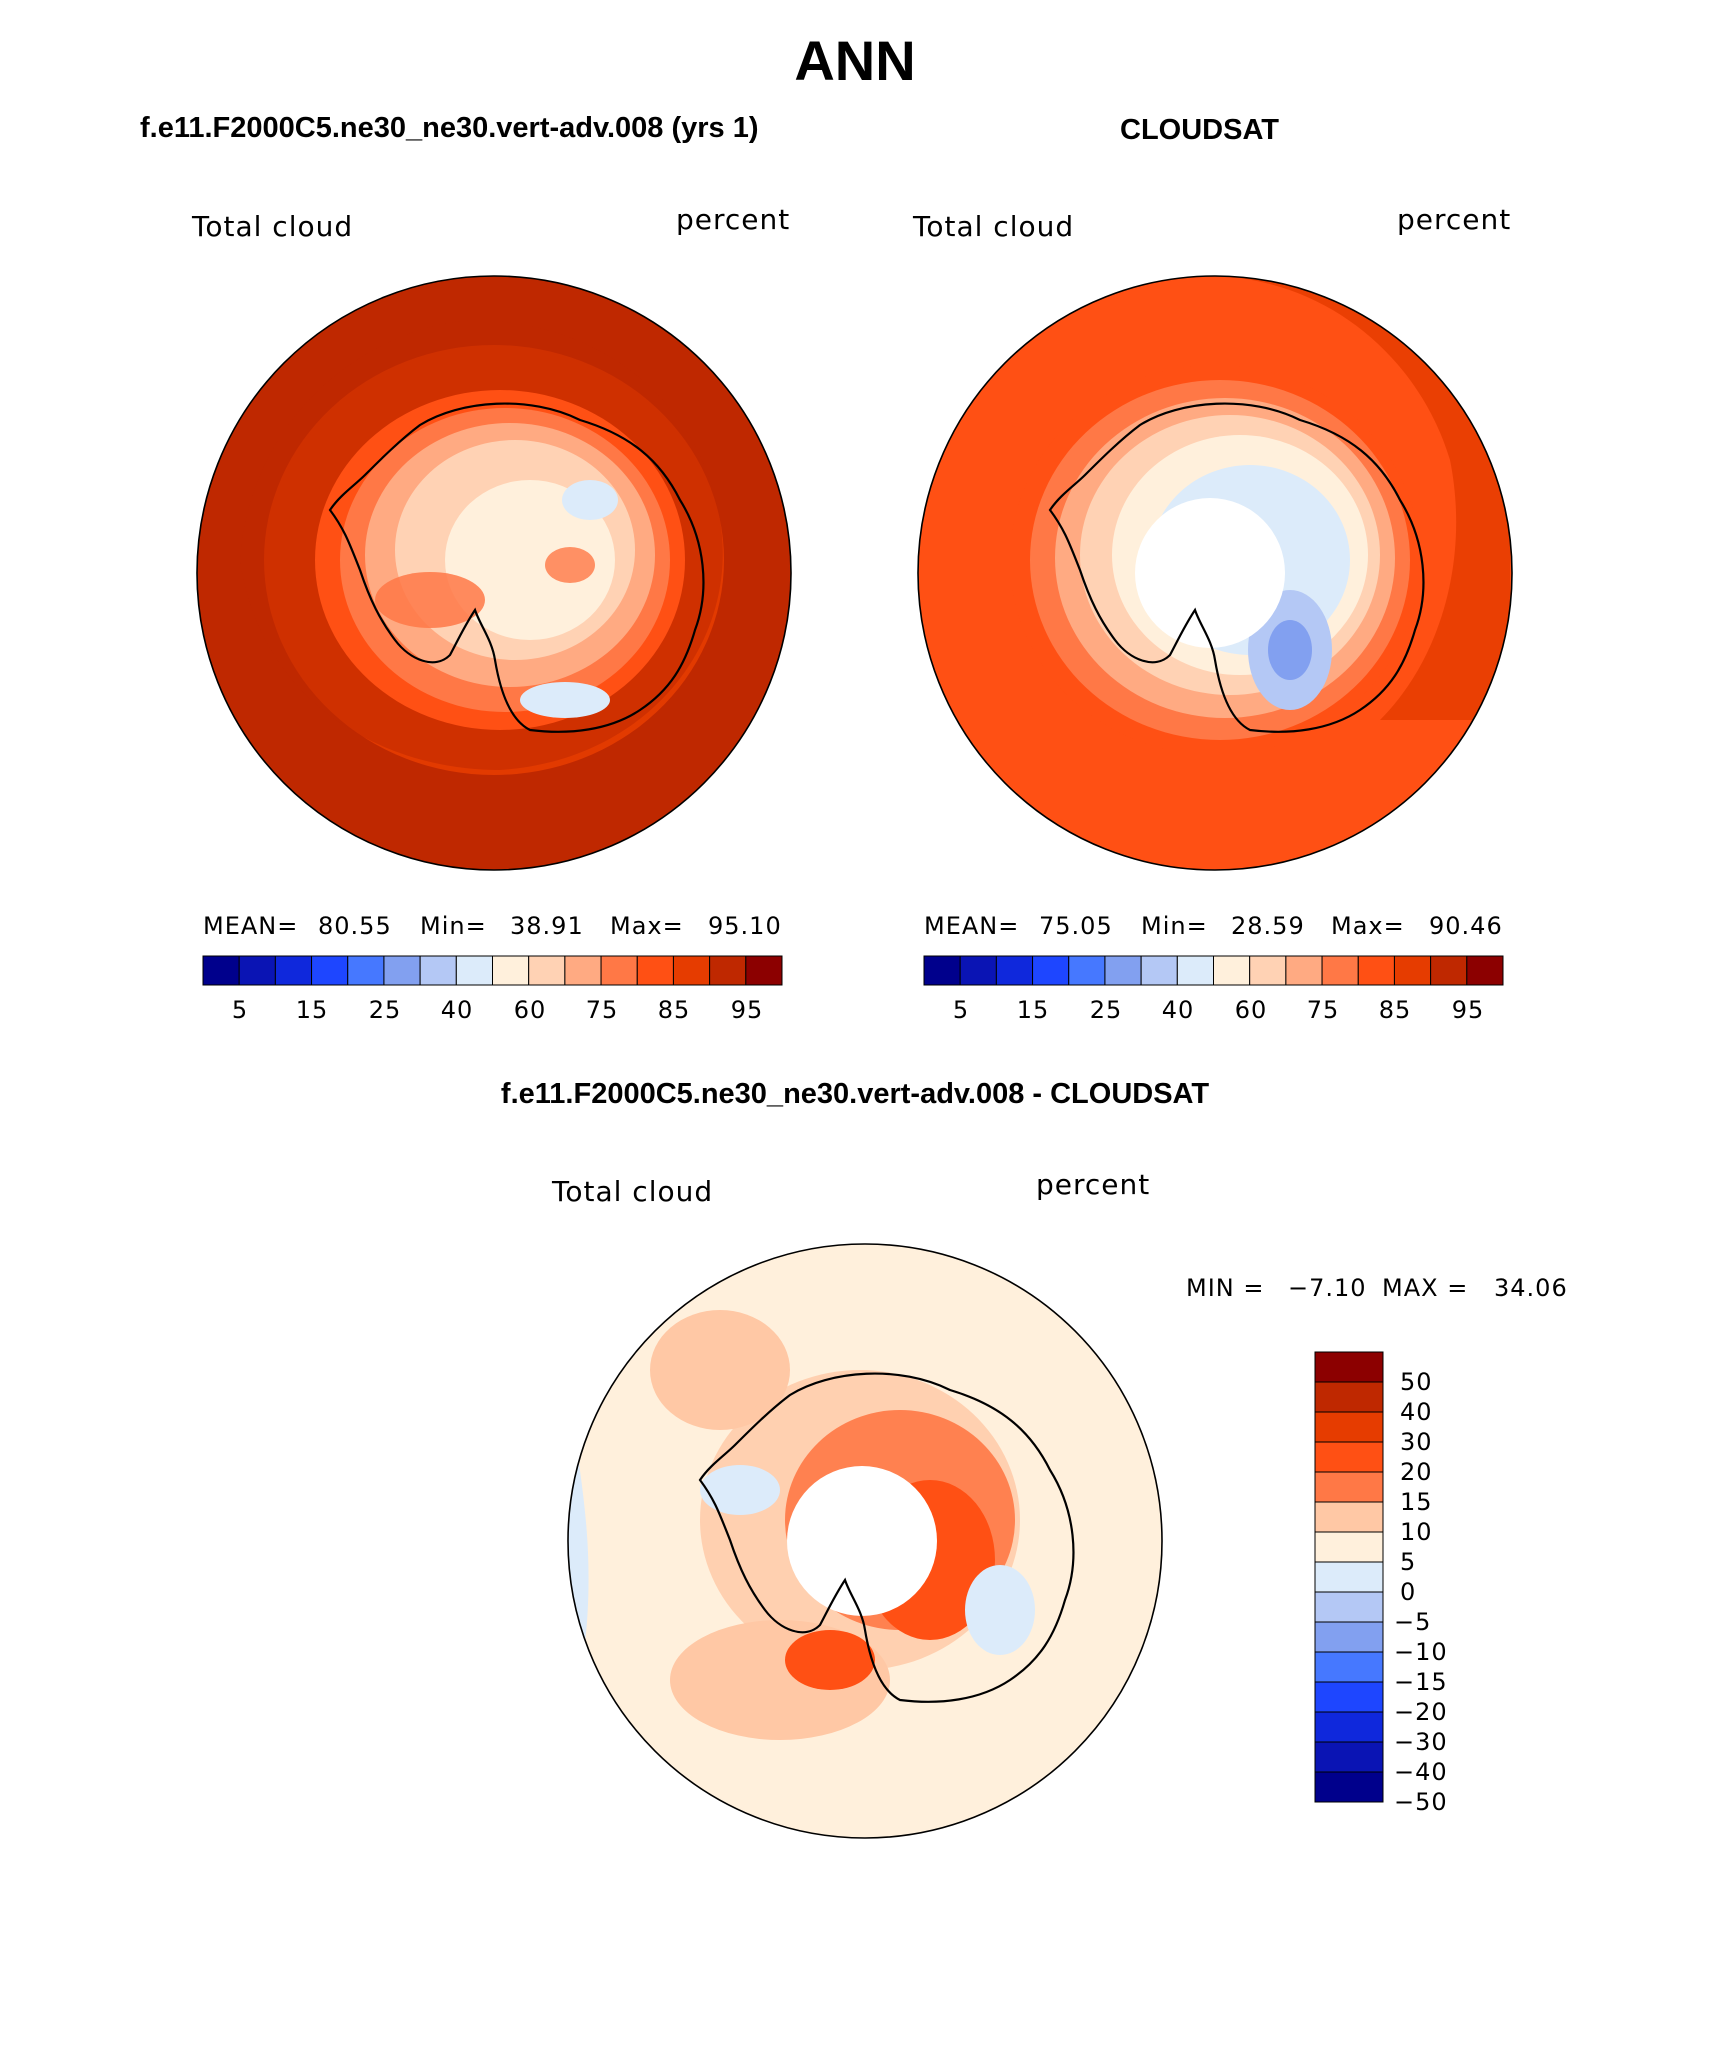  What do you see at coordinates (862, 1541) in the screenshot?
I see `diff-missing-data-hole` at bounding box center [862, 1541].